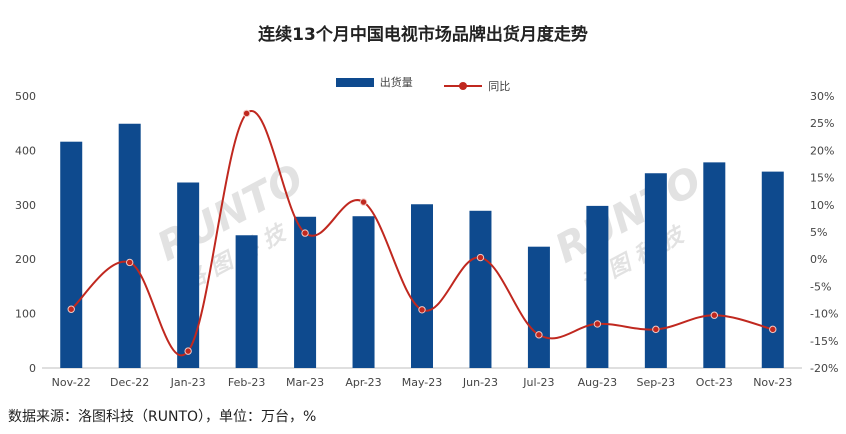 The image size is (846, 434). I want to click on legend-item-yoy: 同比, so click(477, 86).